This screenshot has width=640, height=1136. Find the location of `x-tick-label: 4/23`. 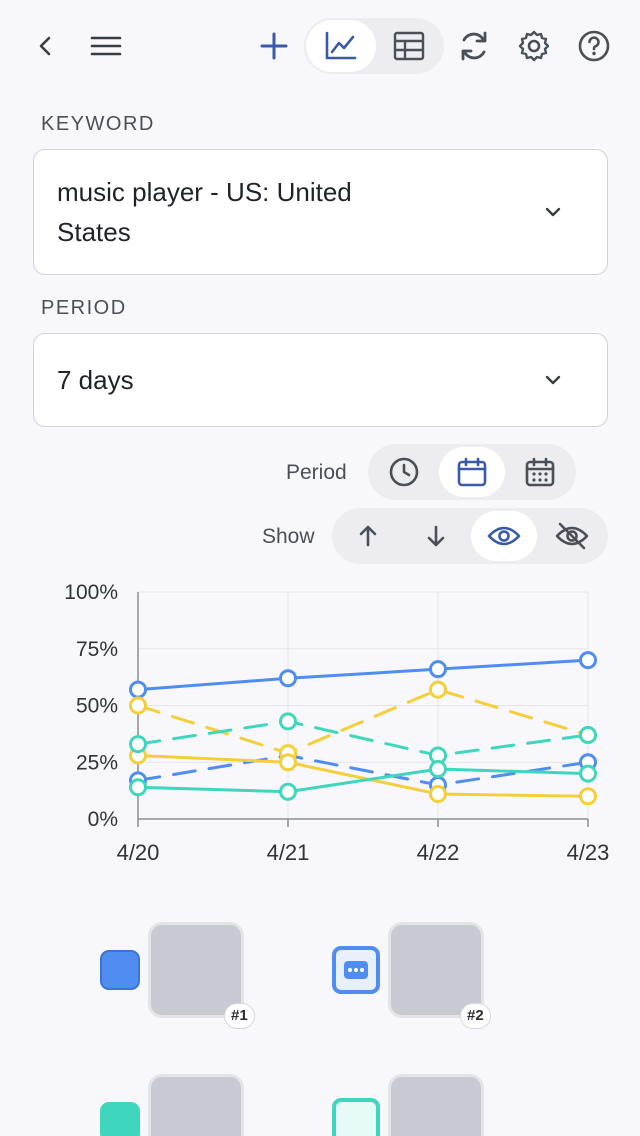

x-tick-label: 4/23 is located at coordinates (588, 852).